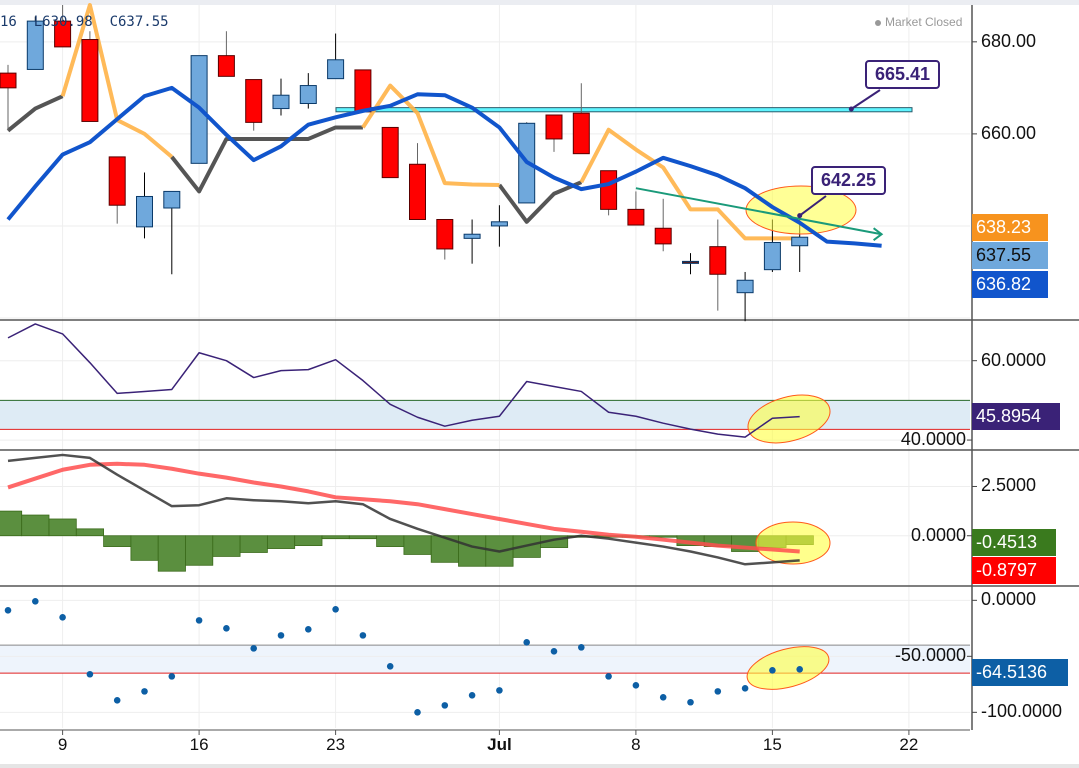  Describe the element at coordinates (772, 744) in the screenshot. I see `x-axis-label: 15` at that location.